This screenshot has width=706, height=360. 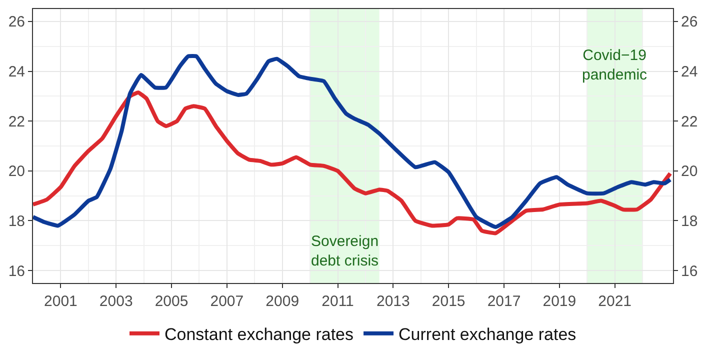 I want to click on x-tick-label: 2015, so click(x=449, y=301).